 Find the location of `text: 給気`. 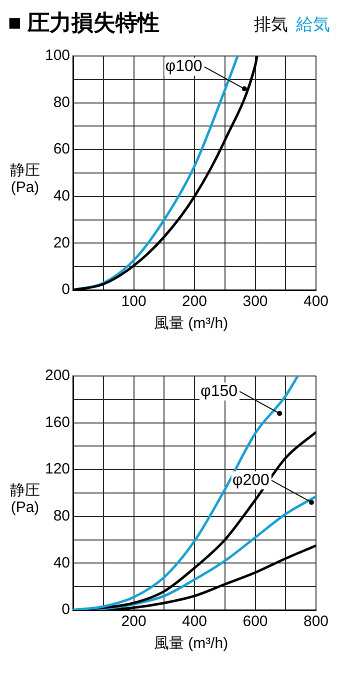

text: 給気 is located at coordinates (313, 24).